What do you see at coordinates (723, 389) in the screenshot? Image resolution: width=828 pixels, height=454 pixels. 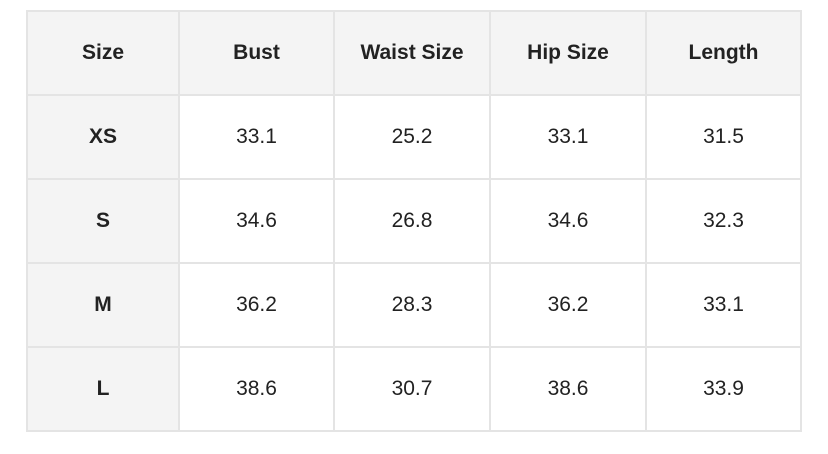 I see `cell-length: 33.9` at bounding box center [723, 389].